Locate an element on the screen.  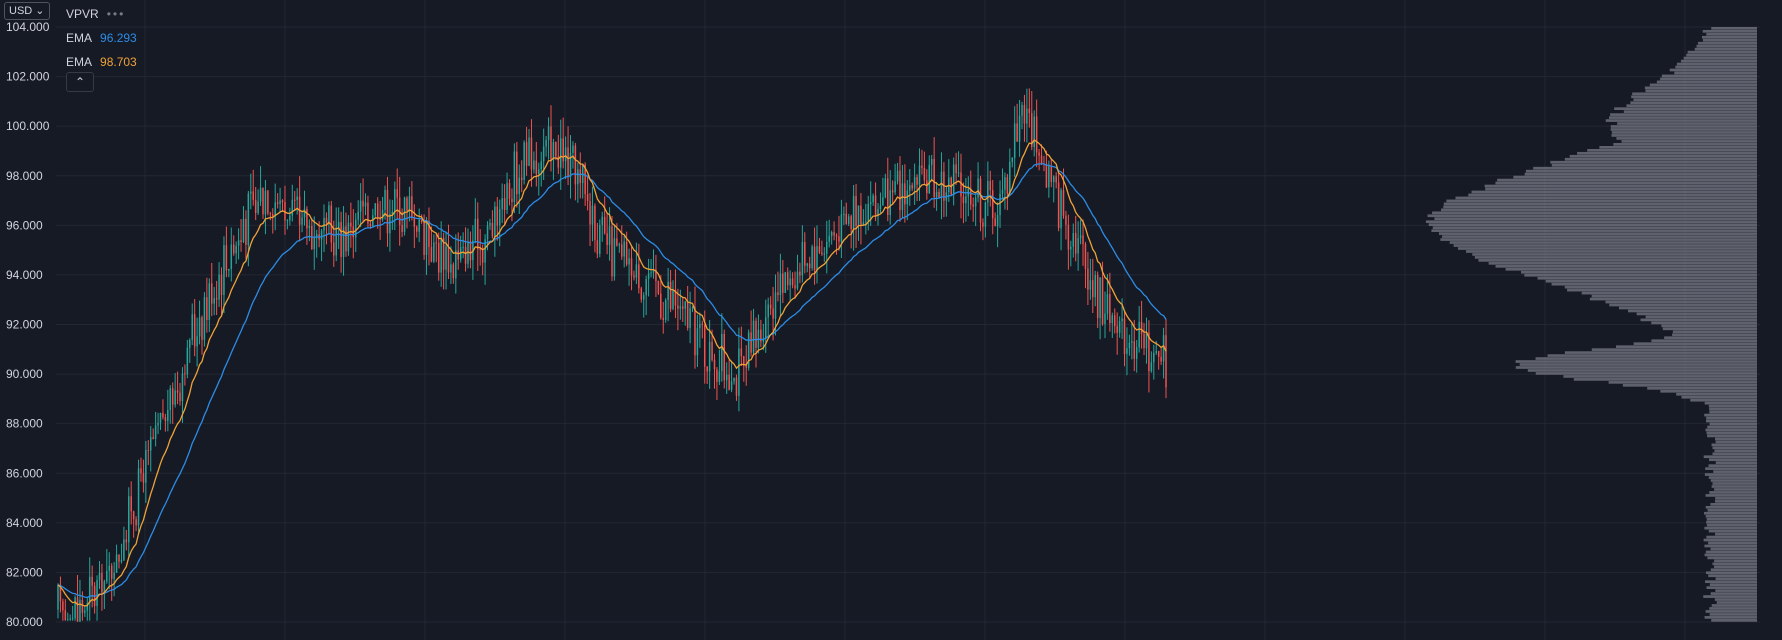
legend-collapse-button: ⌃ is located at coordinates (80, 82).